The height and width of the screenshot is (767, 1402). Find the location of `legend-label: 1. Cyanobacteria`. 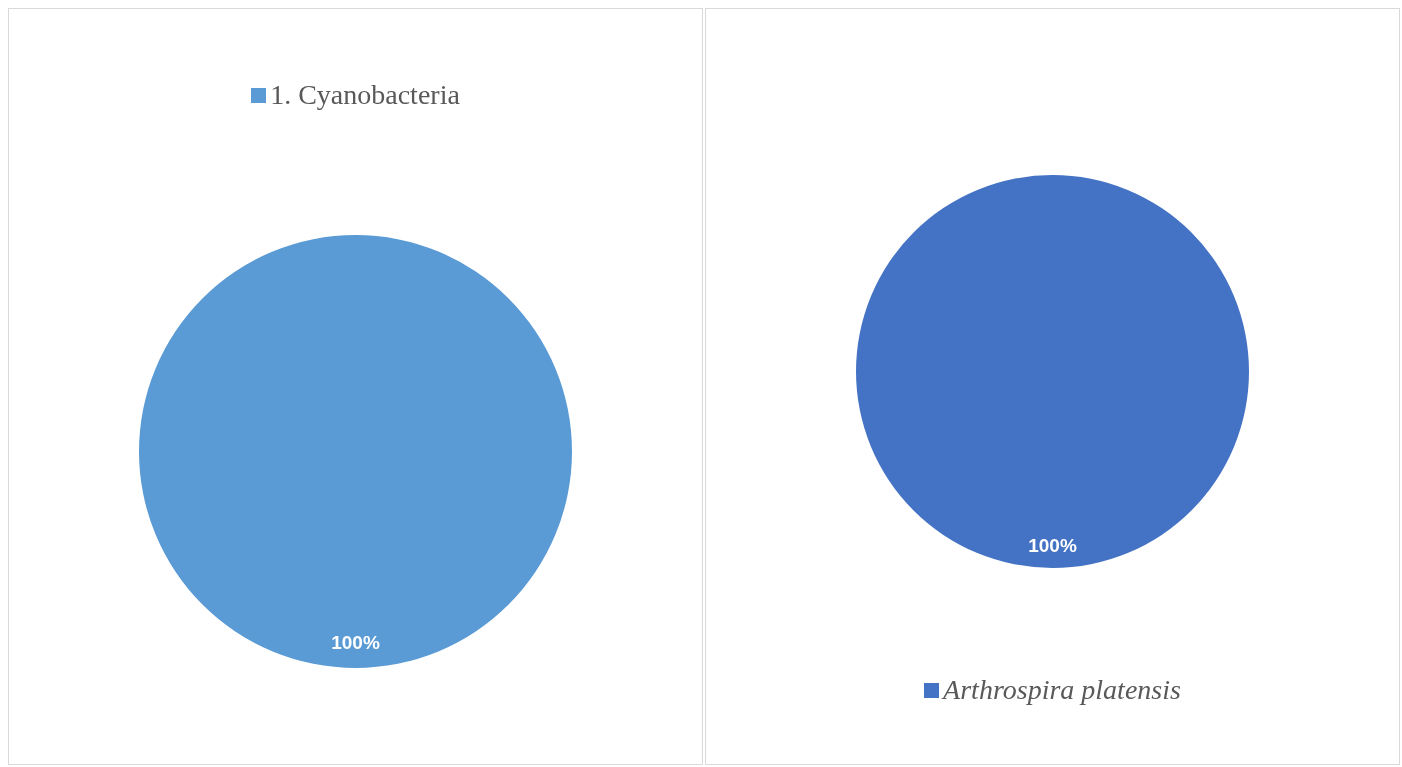

legend-label: 1. Cyanobacteria is located at coordinates (364, 94).